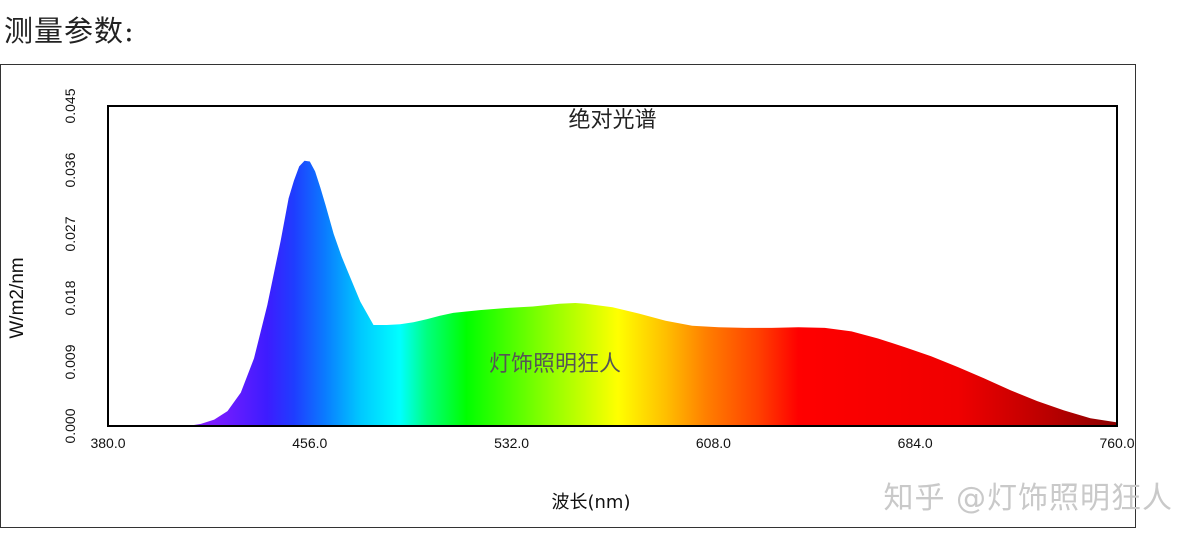  I want to click on y-tick-label: 0.045, so click(70, 105).